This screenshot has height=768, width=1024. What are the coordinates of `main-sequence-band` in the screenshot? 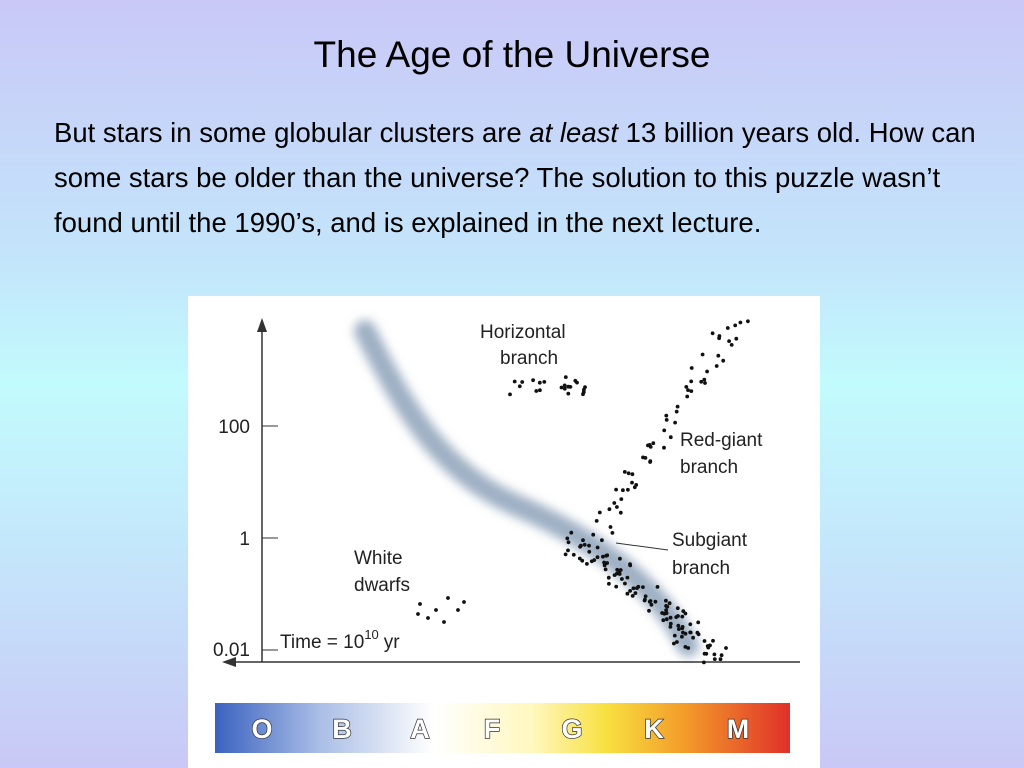 It's located at (526, 488).